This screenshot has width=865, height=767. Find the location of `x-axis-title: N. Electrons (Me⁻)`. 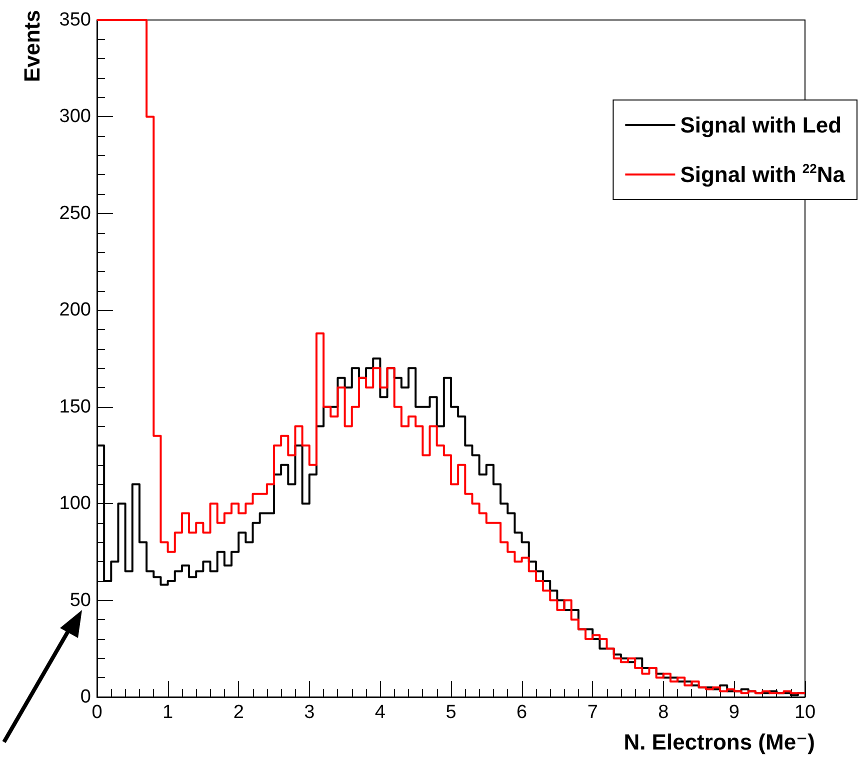

x-axis-title: N. Electrons (Me⁻) is located at coordinates (719, 742).